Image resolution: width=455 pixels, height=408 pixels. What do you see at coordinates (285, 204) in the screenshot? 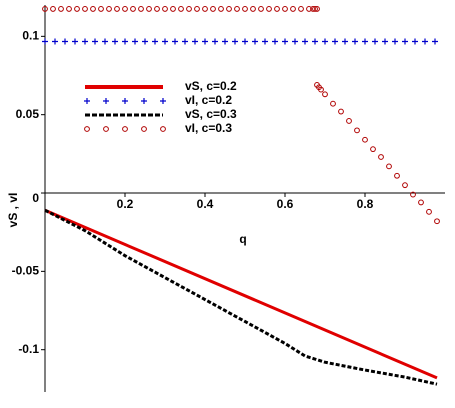
I see `x-tick-label: 0.6` at bounding box center [285, 204].